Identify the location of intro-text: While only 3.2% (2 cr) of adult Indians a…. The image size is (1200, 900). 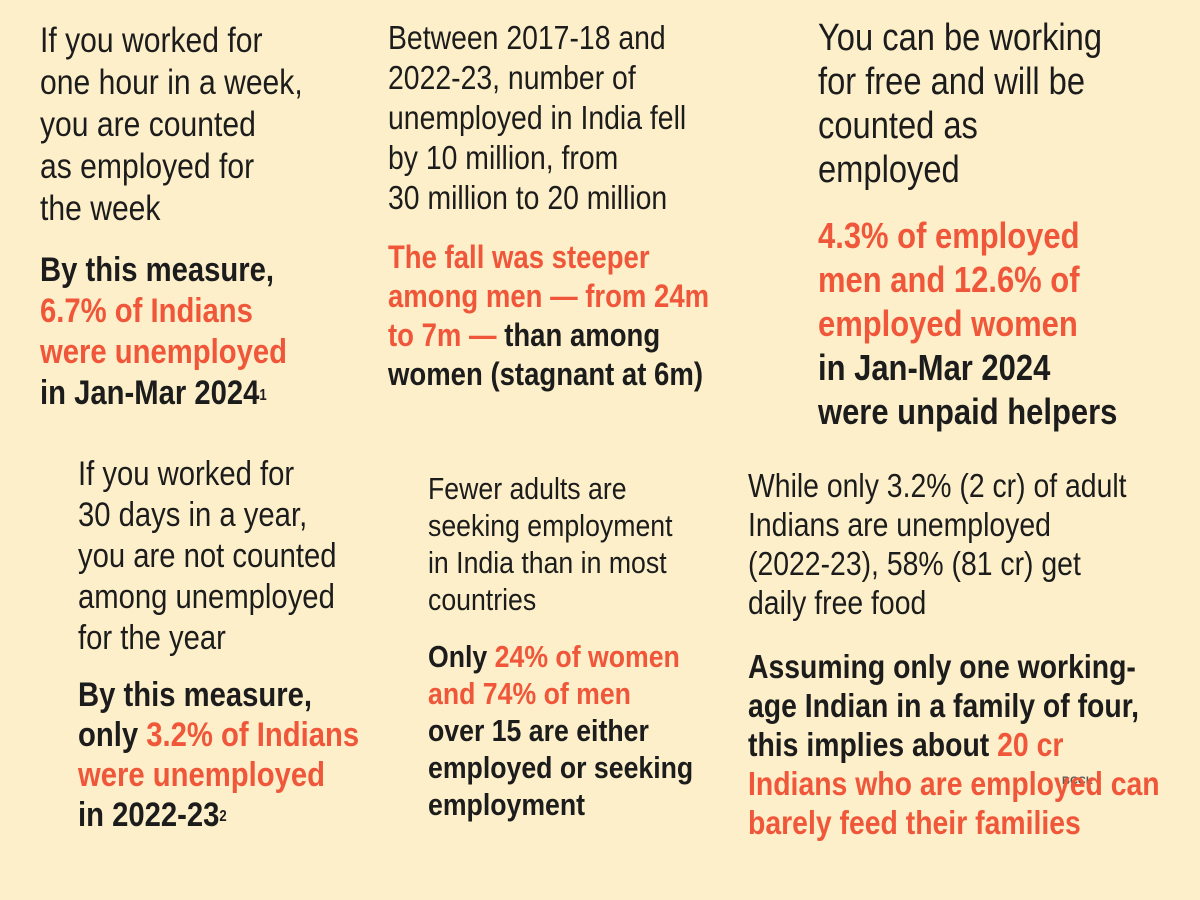
(937, 544).